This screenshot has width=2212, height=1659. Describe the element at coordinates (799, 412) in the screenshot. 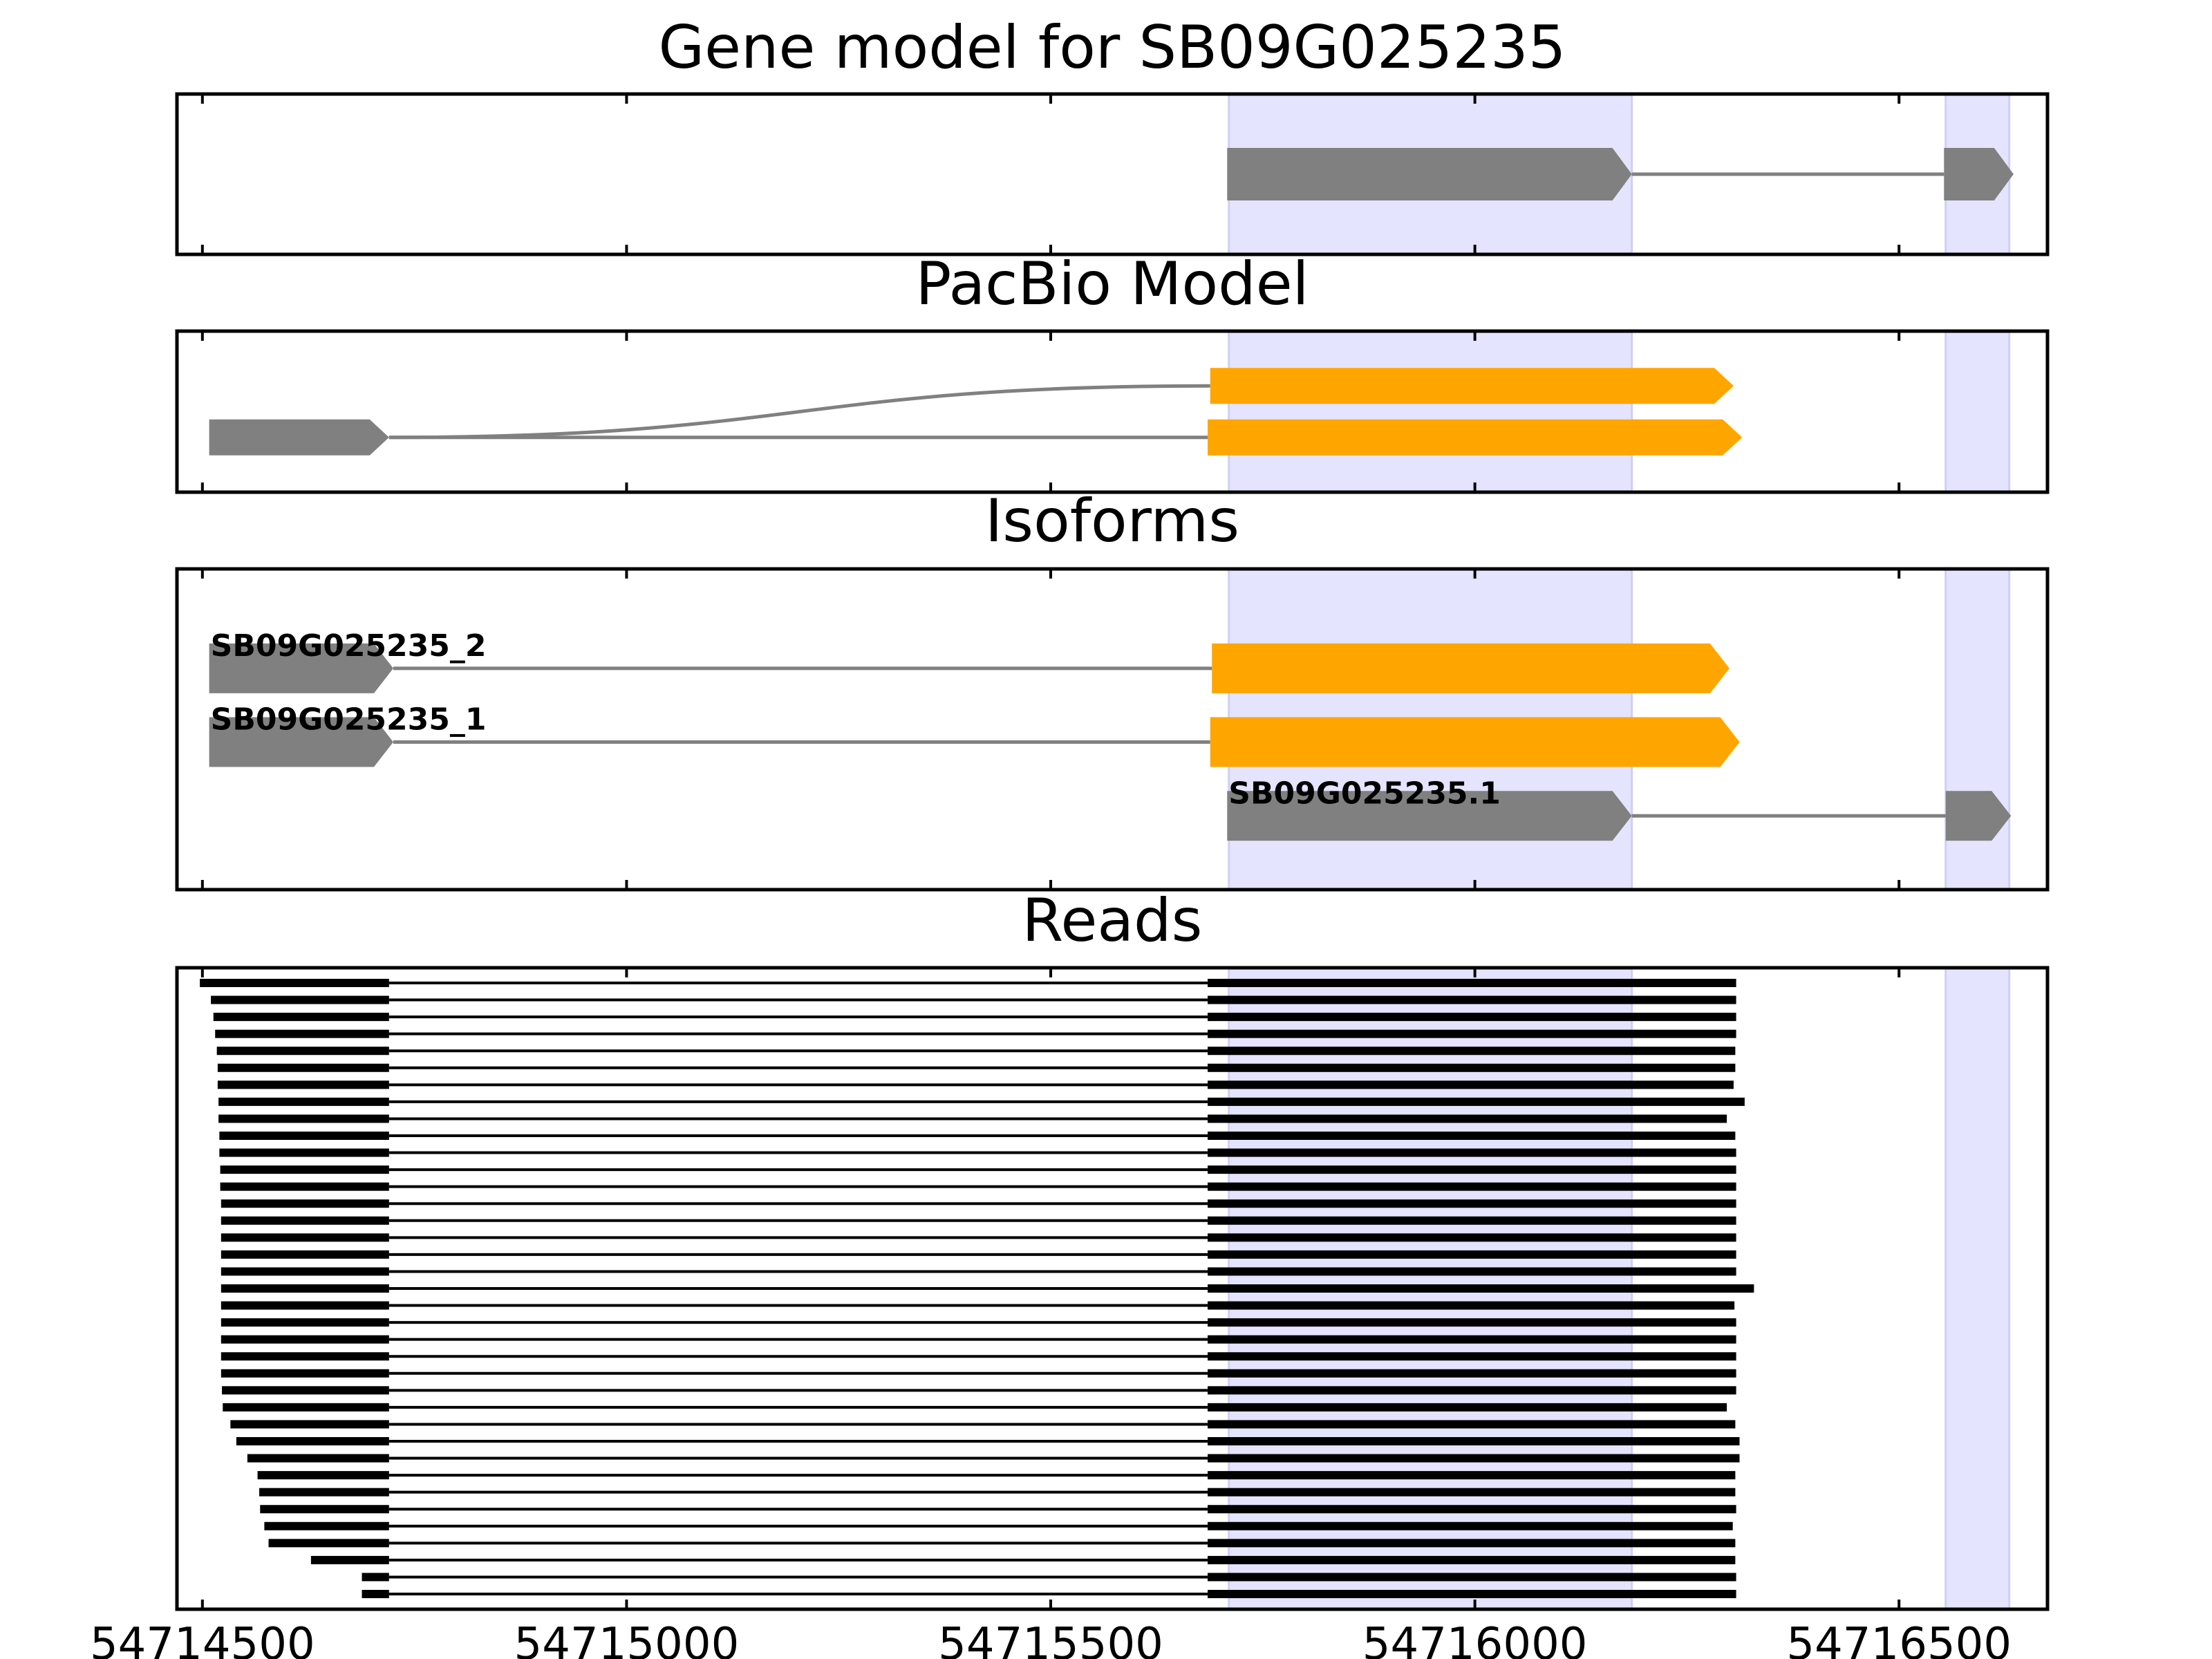

I see `intron-line` at that location.